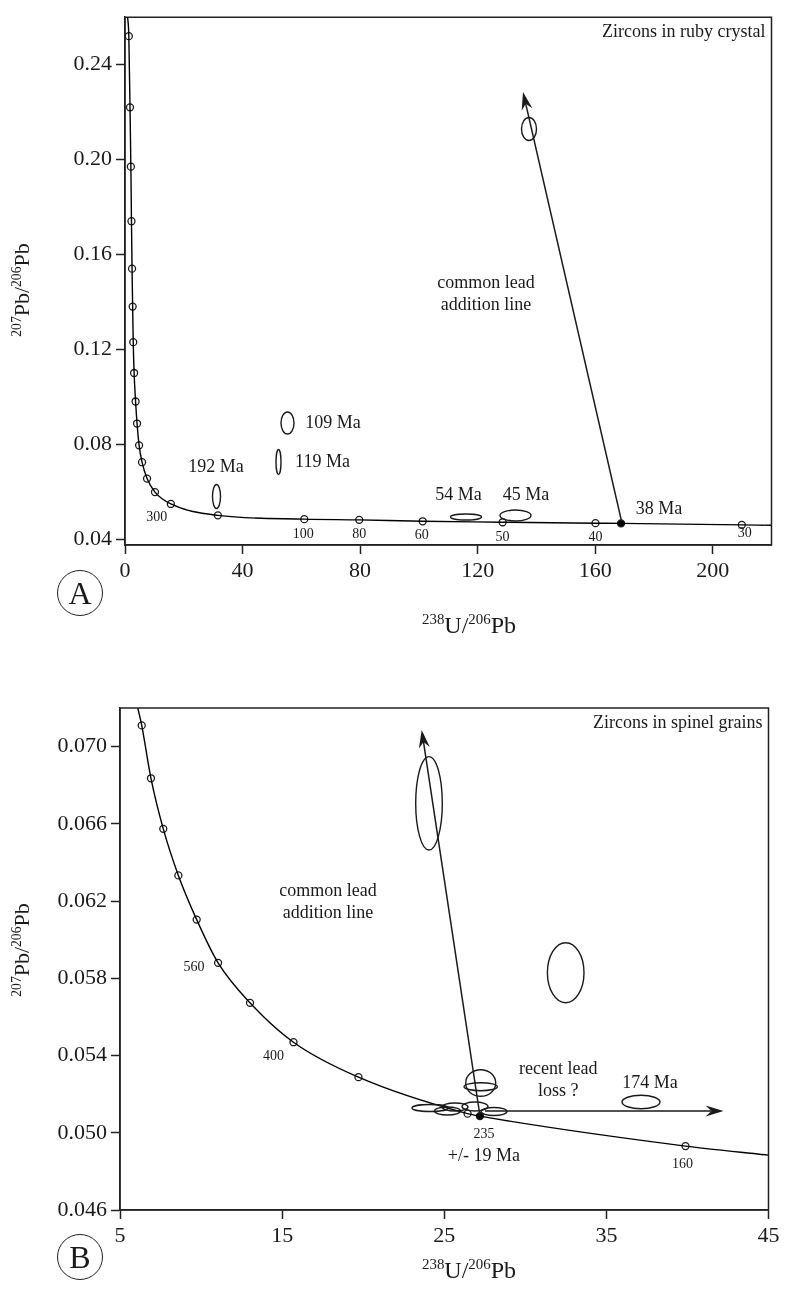  What do you see at coordinates (80, 1257) in the screenshot?
I see `text: B` at bounding box center [80, 1257].